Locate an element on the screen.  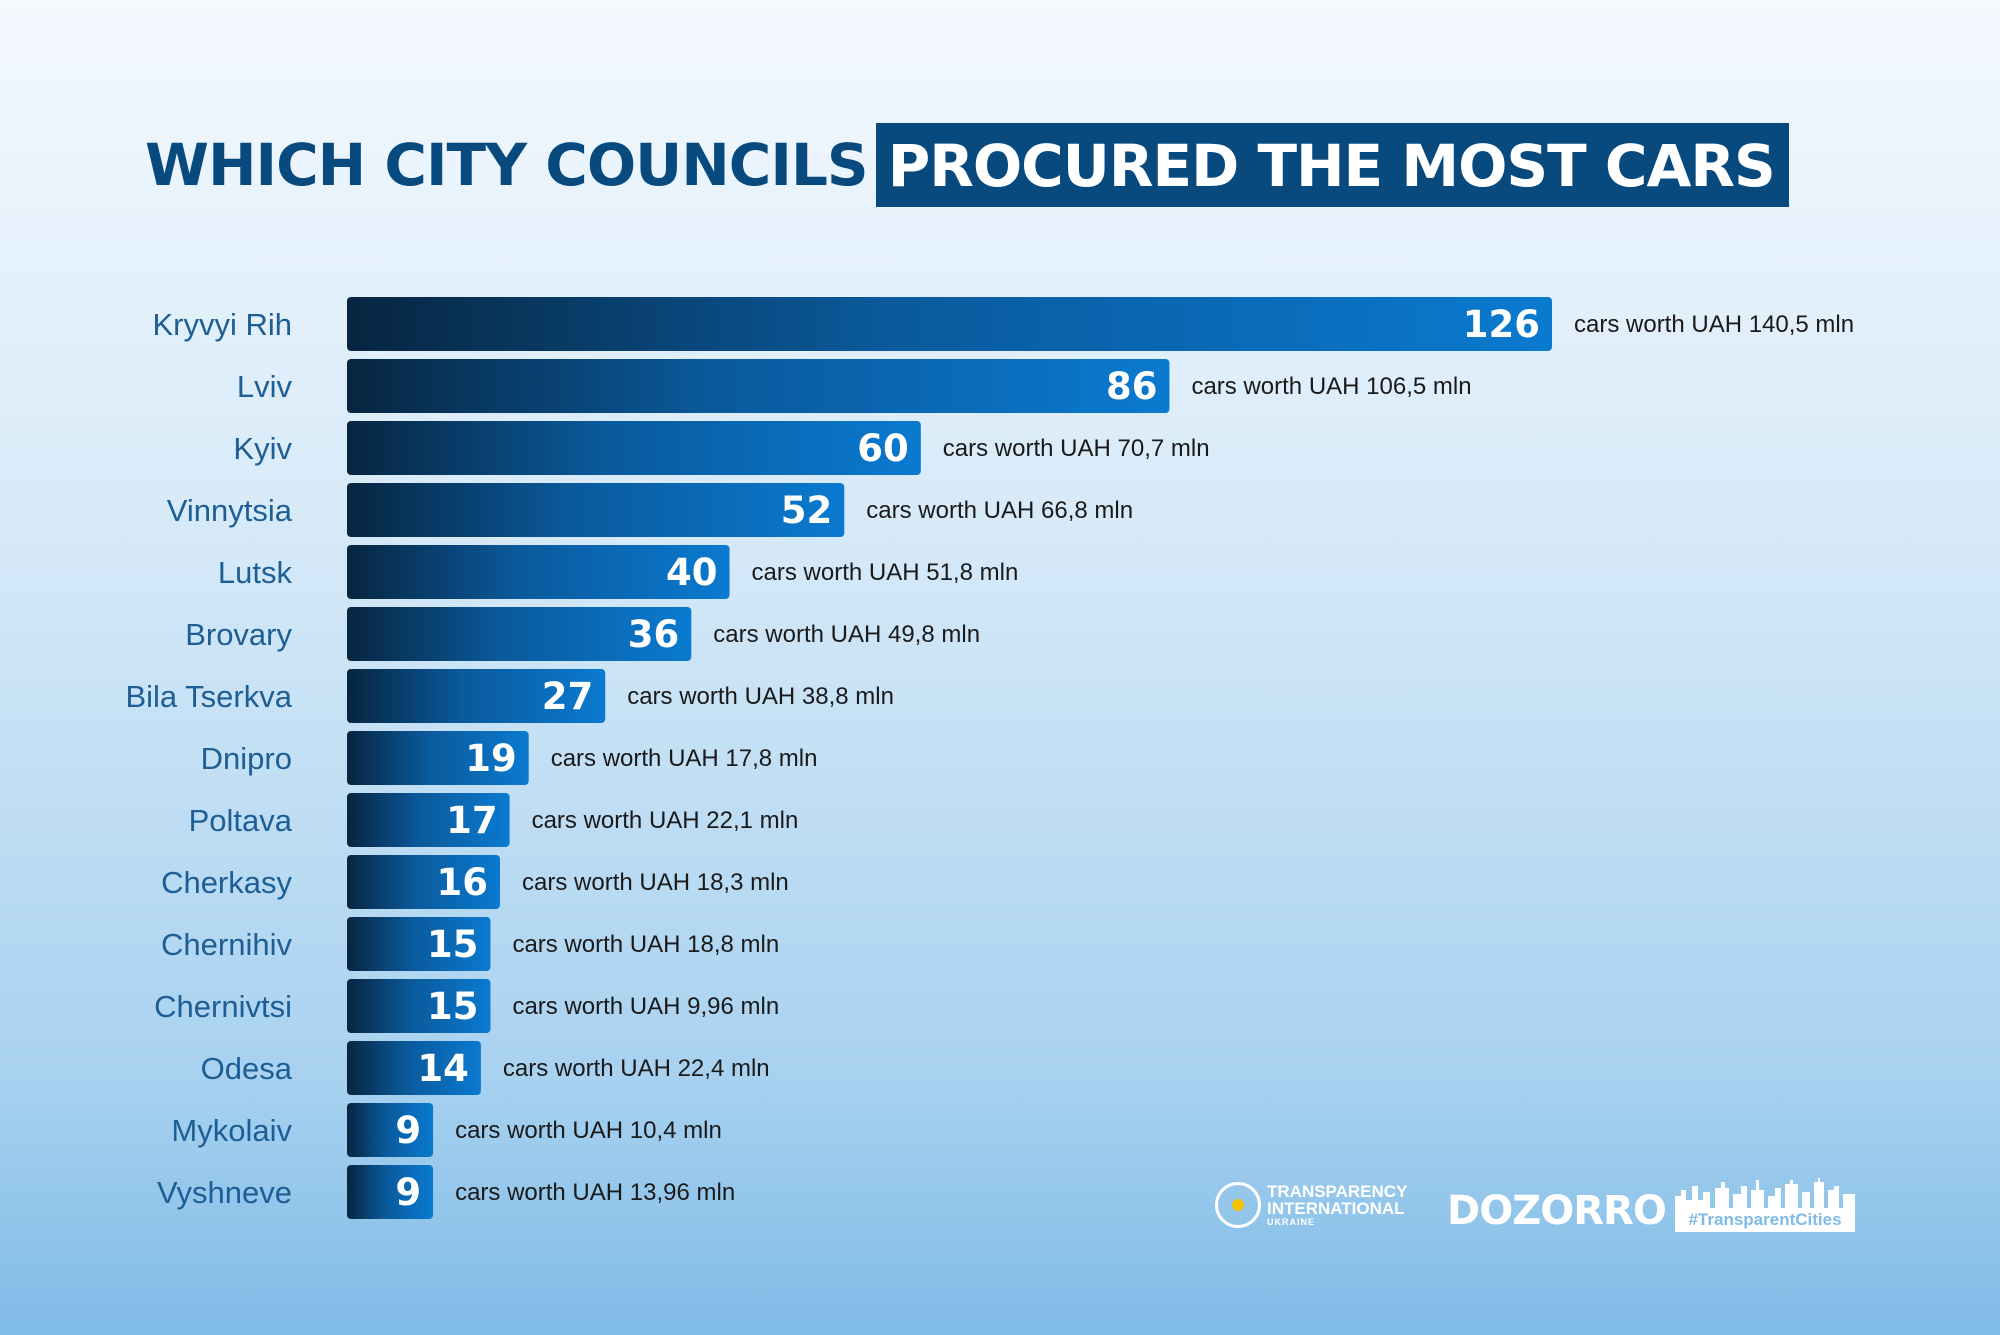
bar-row: Vinnytsia 52 cars worth UAH 66,8 mln is located at coordinates (650, 510).